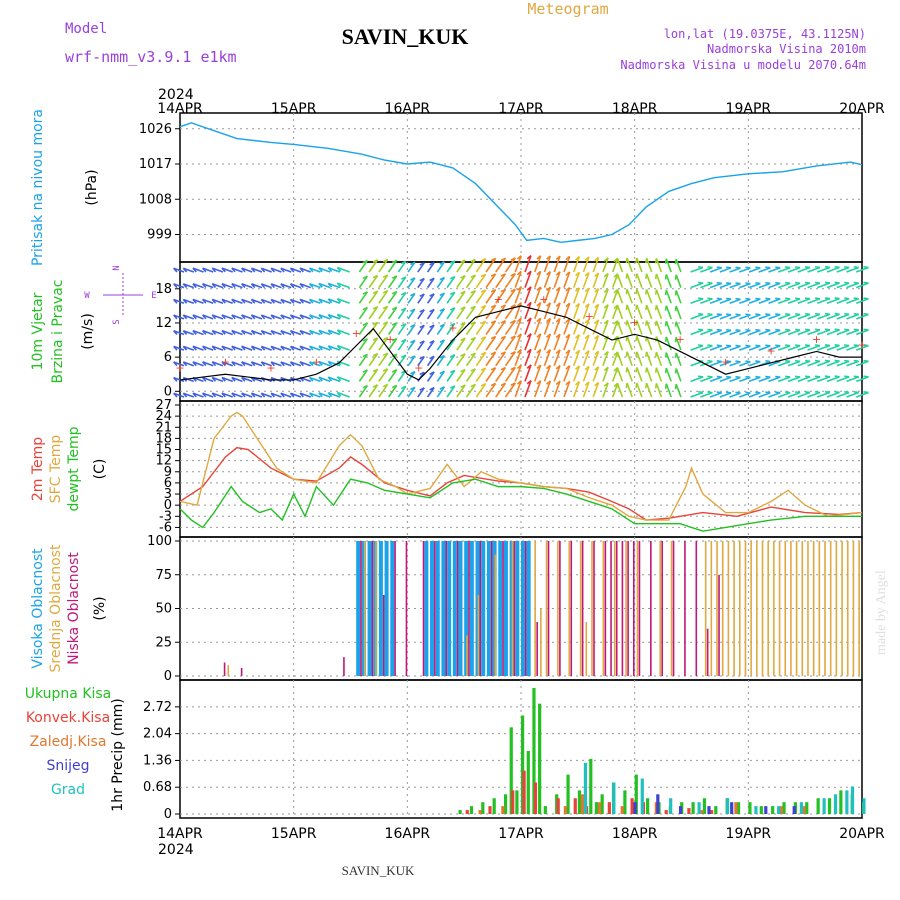 This screenshot has width=900, height=900. Describe the element at coordinates (163, 642) in the screenshot. I see `y-tick-label: 25` at that location.